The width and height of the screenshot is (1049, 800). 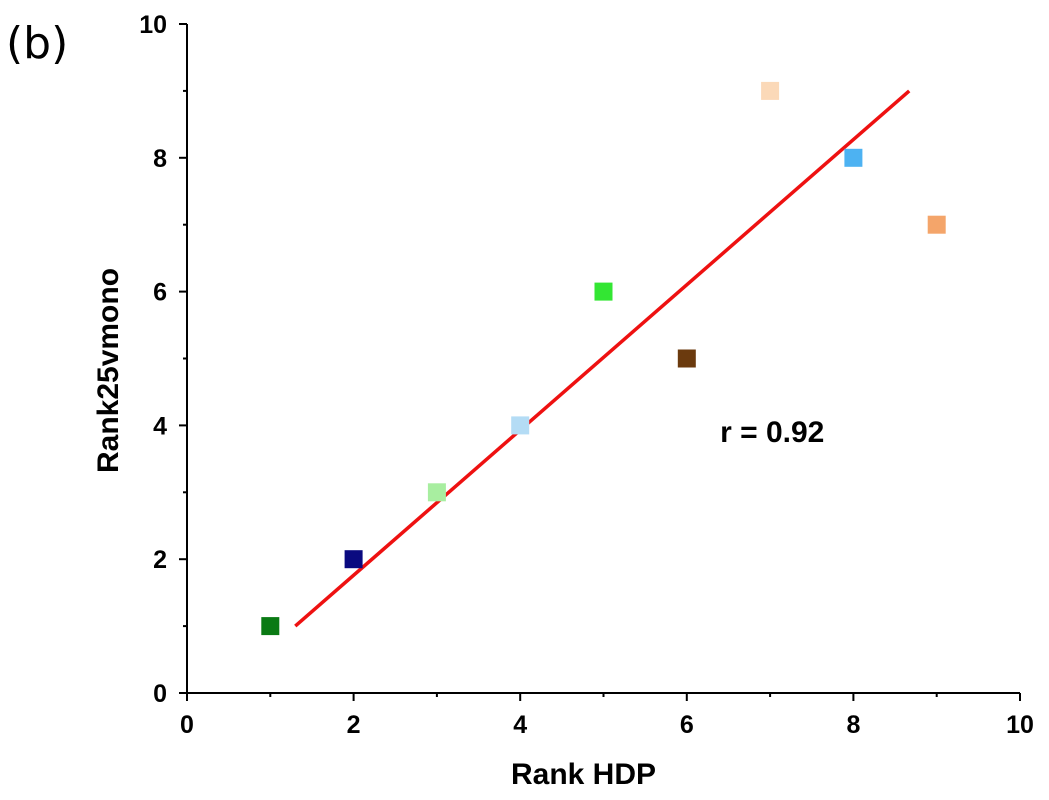 I want to click on x-tick-label: 0, so click(x=187, y=725).